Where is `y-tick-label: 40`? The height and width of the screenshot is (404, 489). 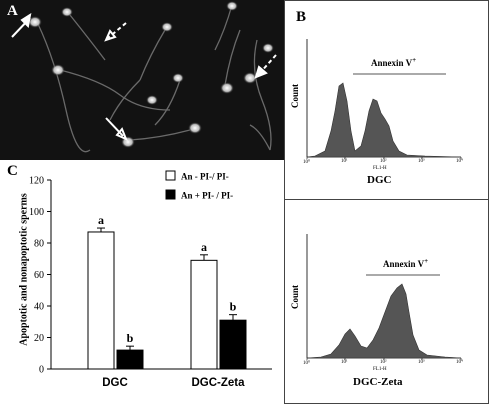
y-tick-label: 40 is located at coordinates (39, 307).